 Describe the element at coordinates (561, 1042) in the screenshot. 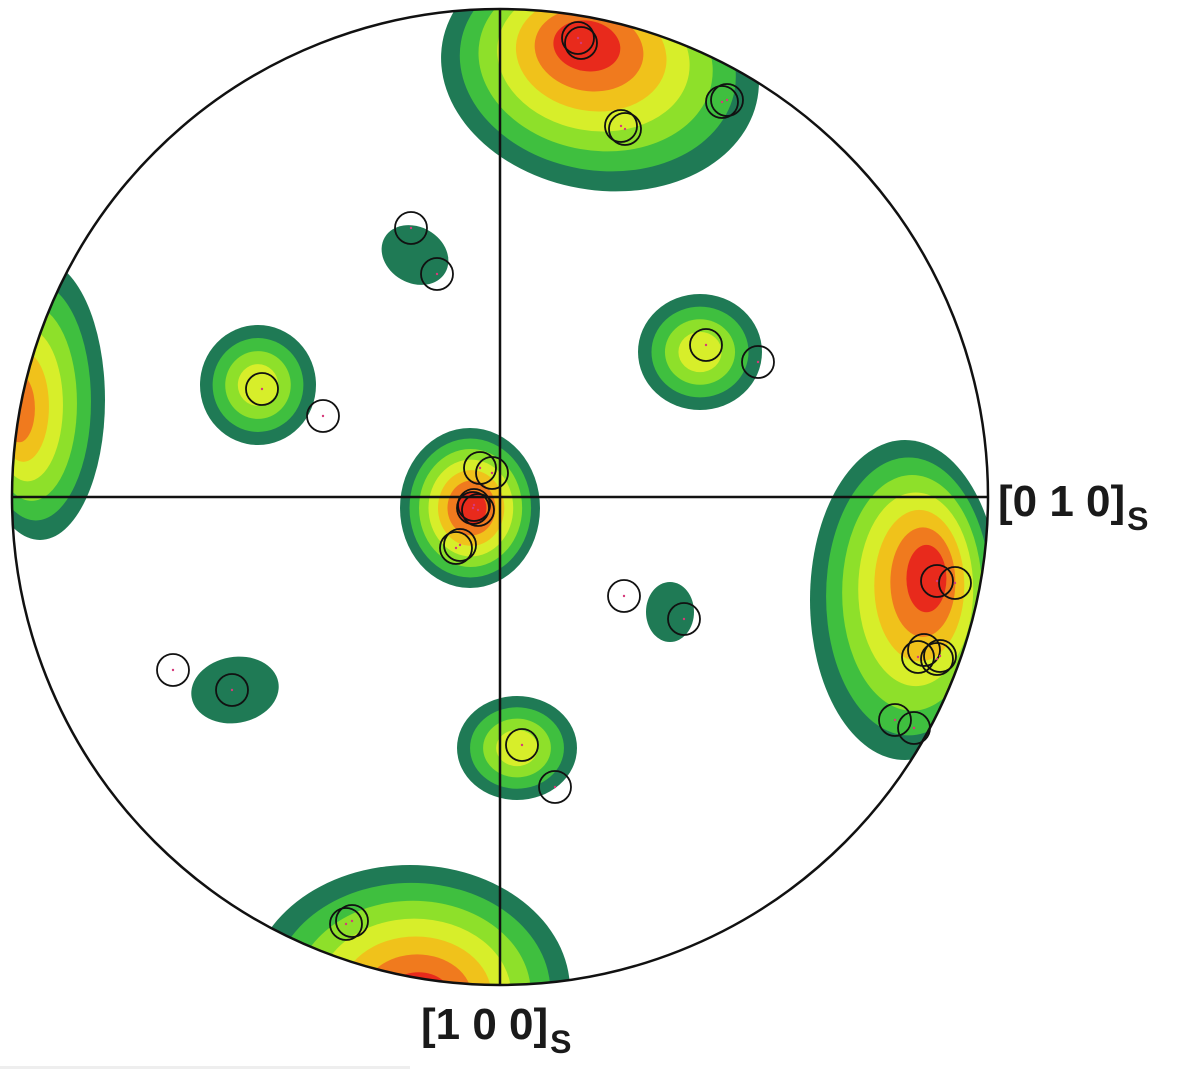

I see `axis-label-100-subscript: S` at that location.